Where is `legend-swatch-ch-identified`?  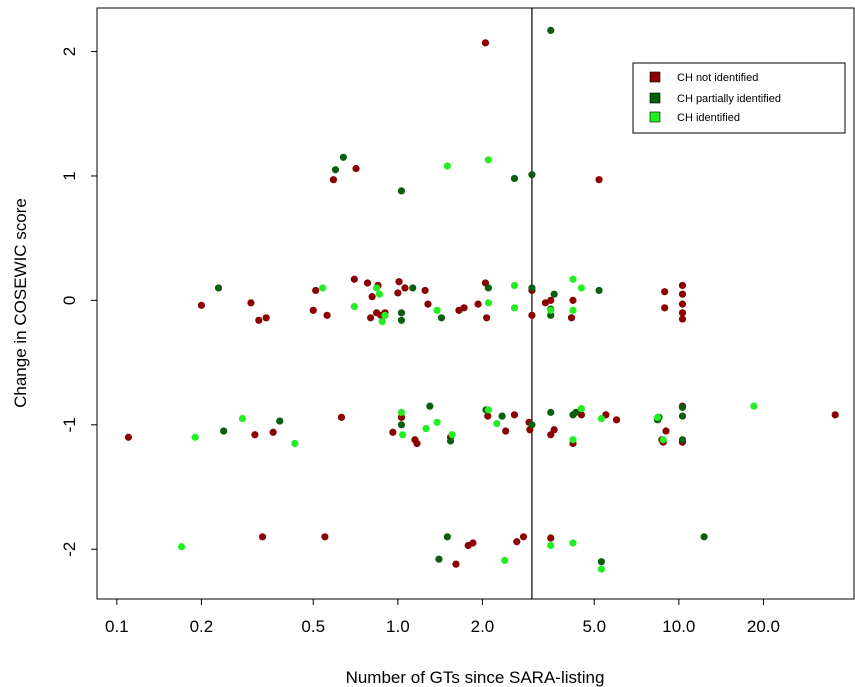 legend-swatch-ch-identified is located at coordinates (655, 117).